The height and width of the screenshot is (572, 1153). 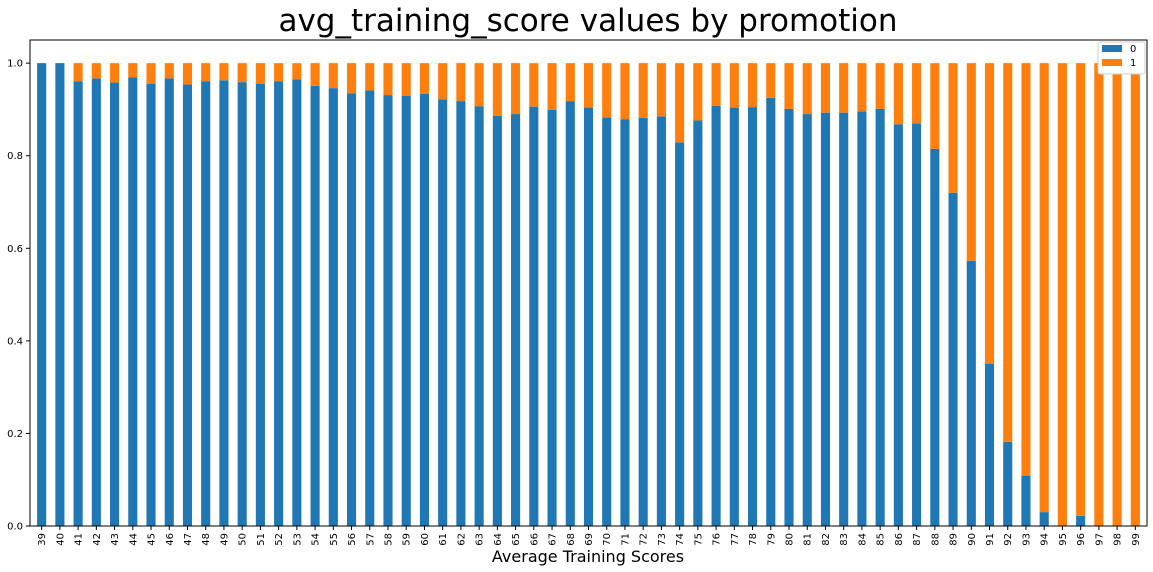 What do you see at coordinates (15, 434) in the screenshot?
I see `y-tick-label: 0.2` at bounding box center [15, 434].